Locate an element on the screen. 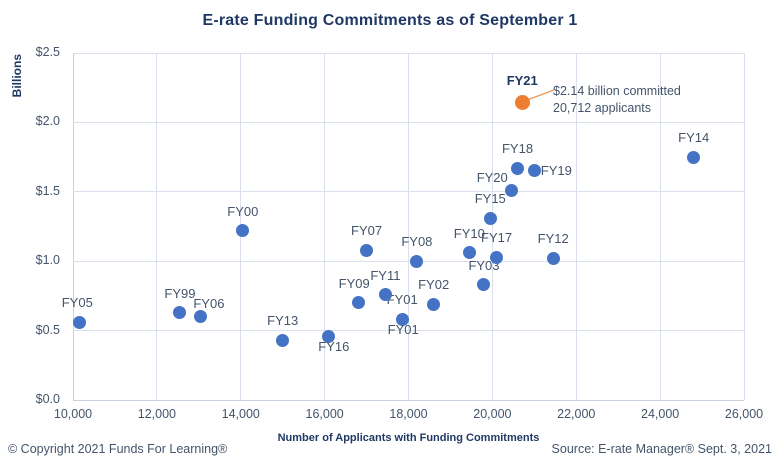 The height and width of the screenshot is (471, 780). data-point-fy01 is located at coordinates (402, 319).